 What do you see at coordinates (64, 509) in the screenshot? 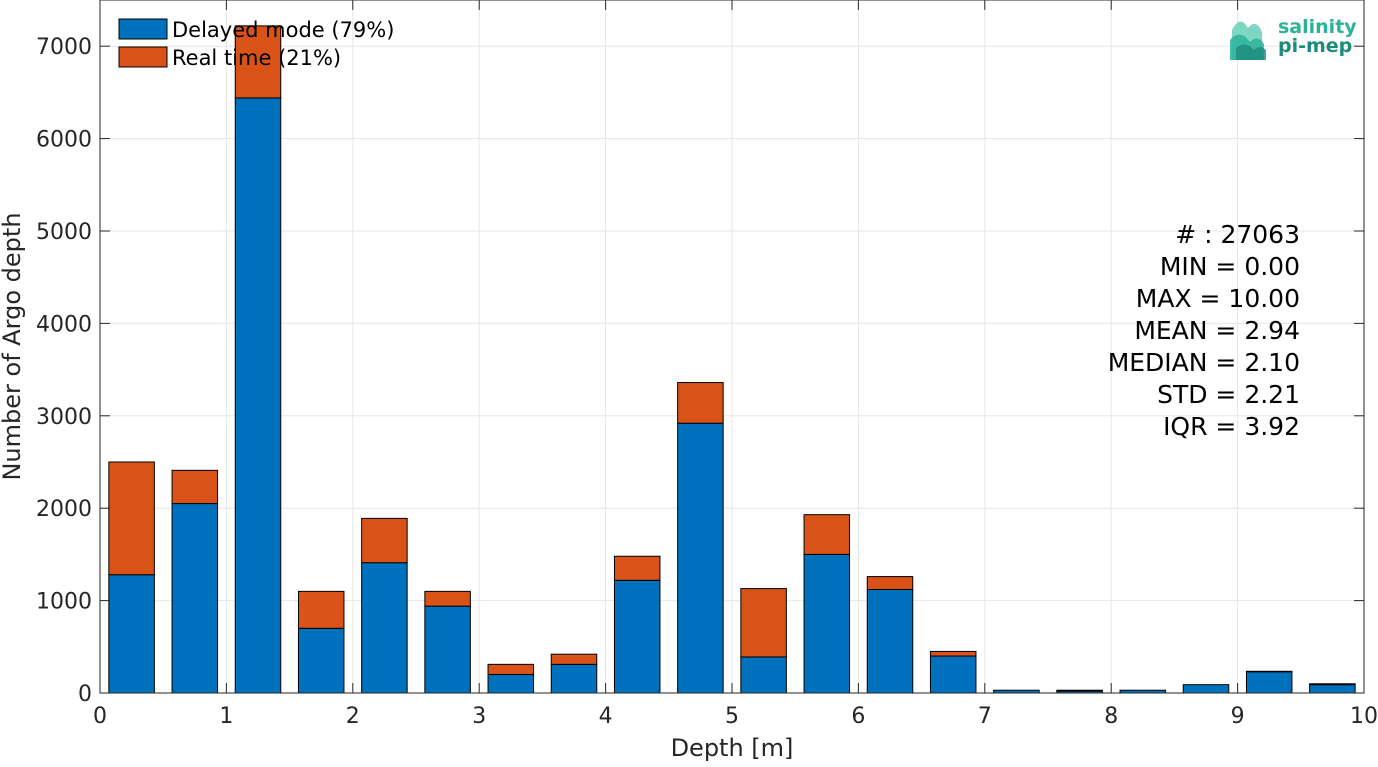
I see `y-tick-label: 2000` at bounding box center [64, 509].